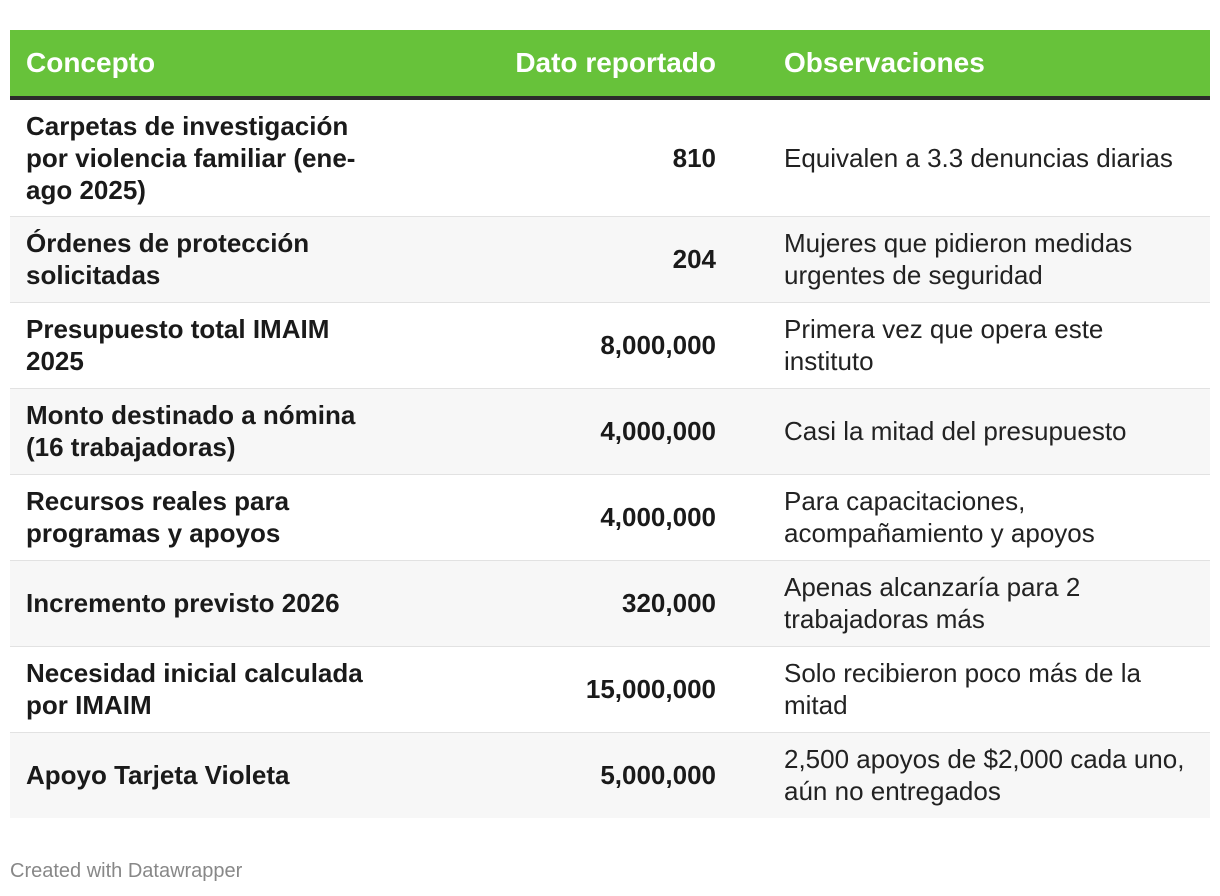 This screenshot has height=896, width=1220. What do you see at coordinates (168, 259) in the screenshot?
I see `concept-text: Órdenes de protección solicitadas` at bounding box center [168, 259].